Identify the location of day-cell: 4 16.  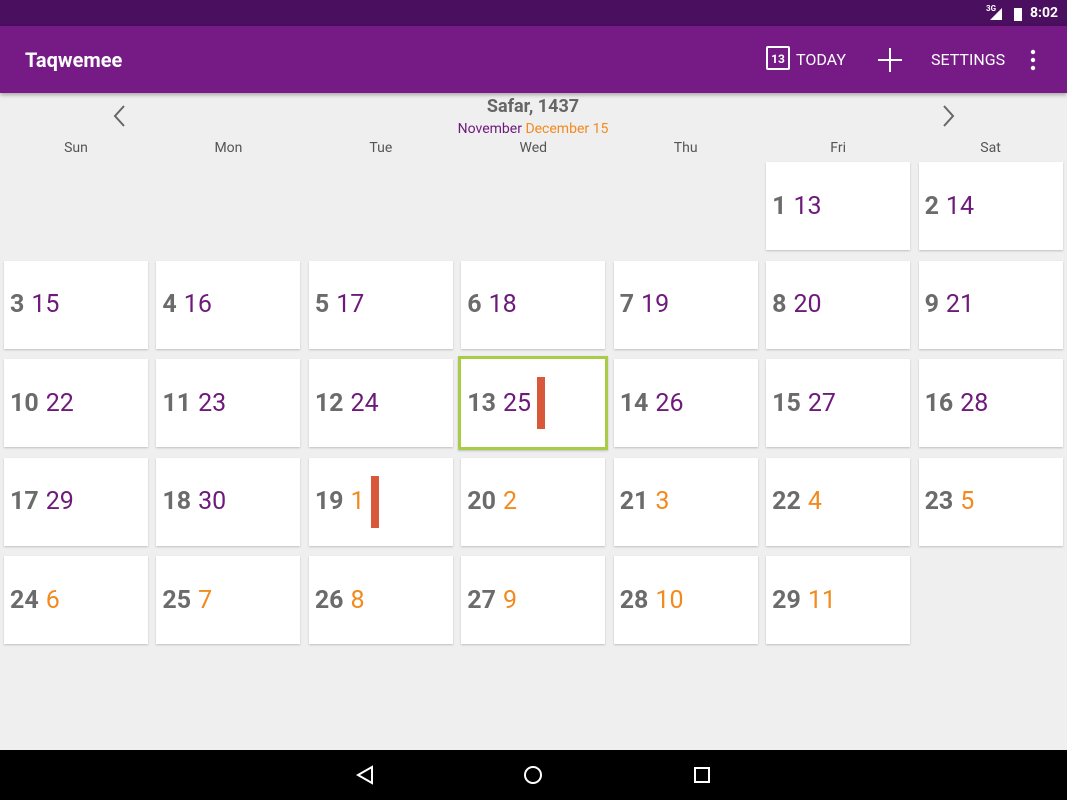
(228, 304).